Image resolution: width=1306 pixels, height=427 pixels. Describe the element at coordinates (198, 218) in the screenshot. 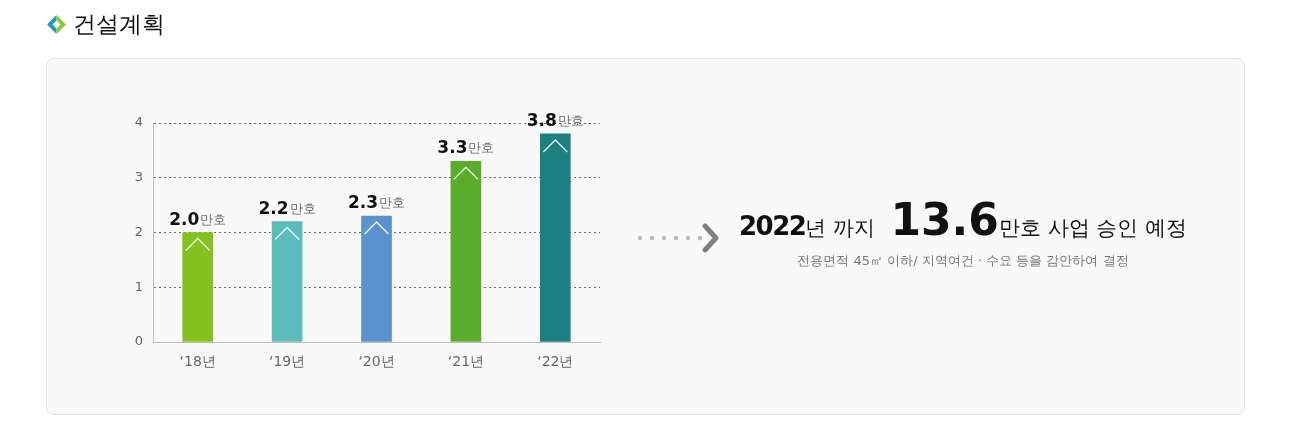

I see `data-label: 2.0만호` at that location.